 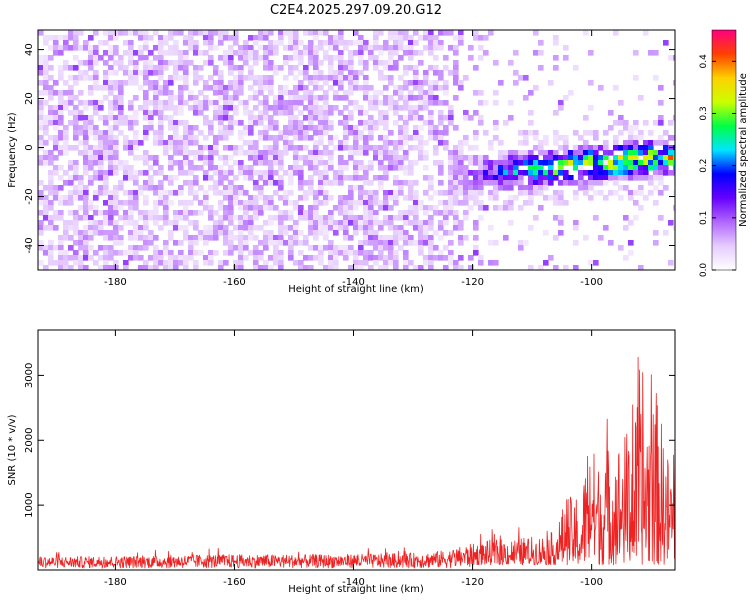 I want to click on colorbar-label: Normalized spectral amplitude, so click(x=743, y=150).